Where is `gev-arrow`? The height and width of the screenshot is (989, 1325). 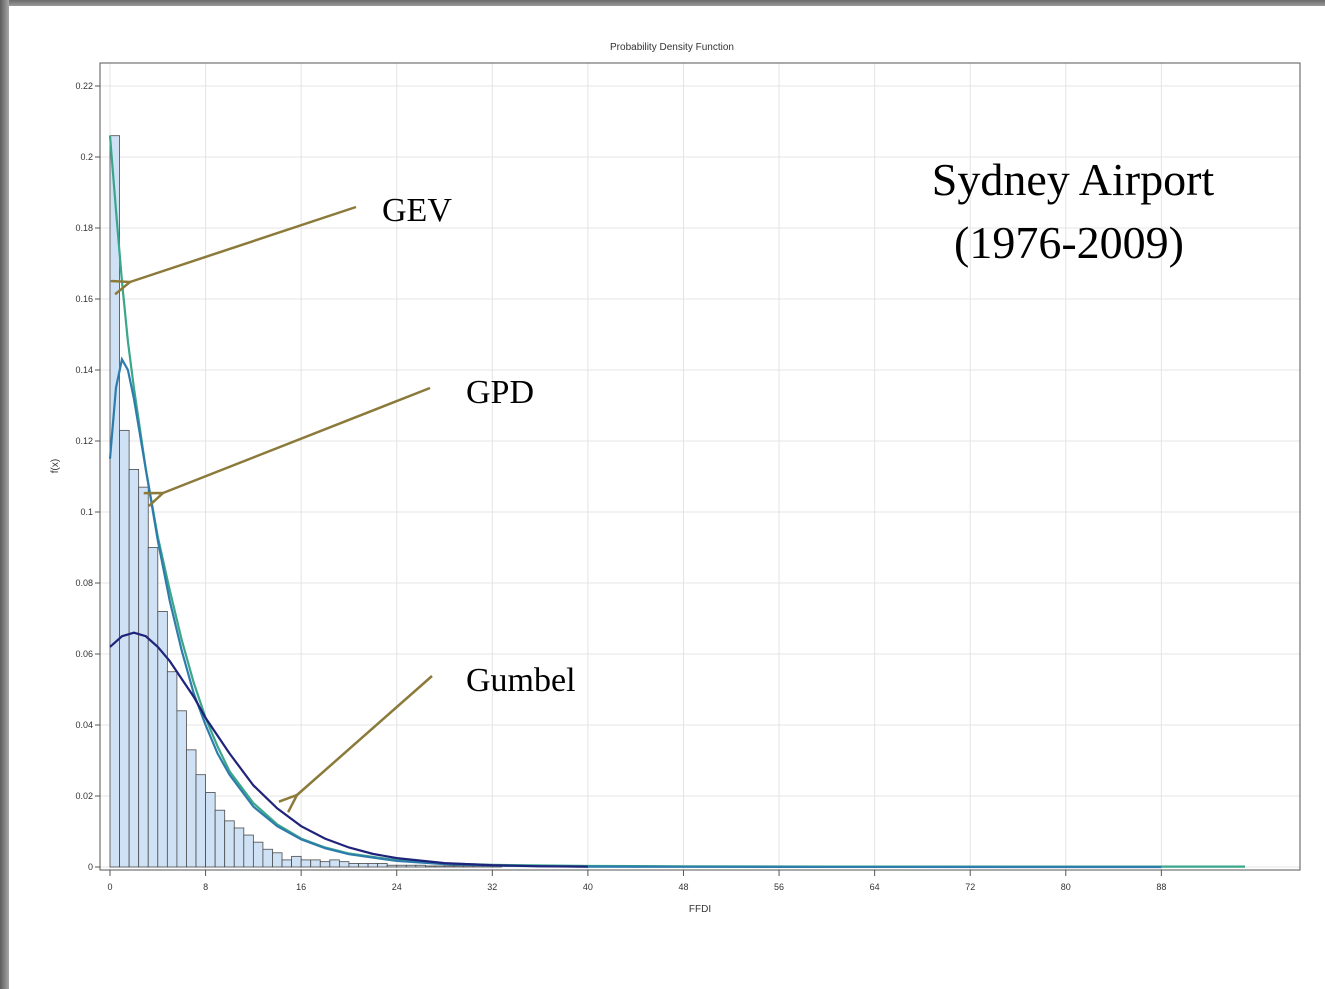 gev-arrow is located at coordinates (243, 243).